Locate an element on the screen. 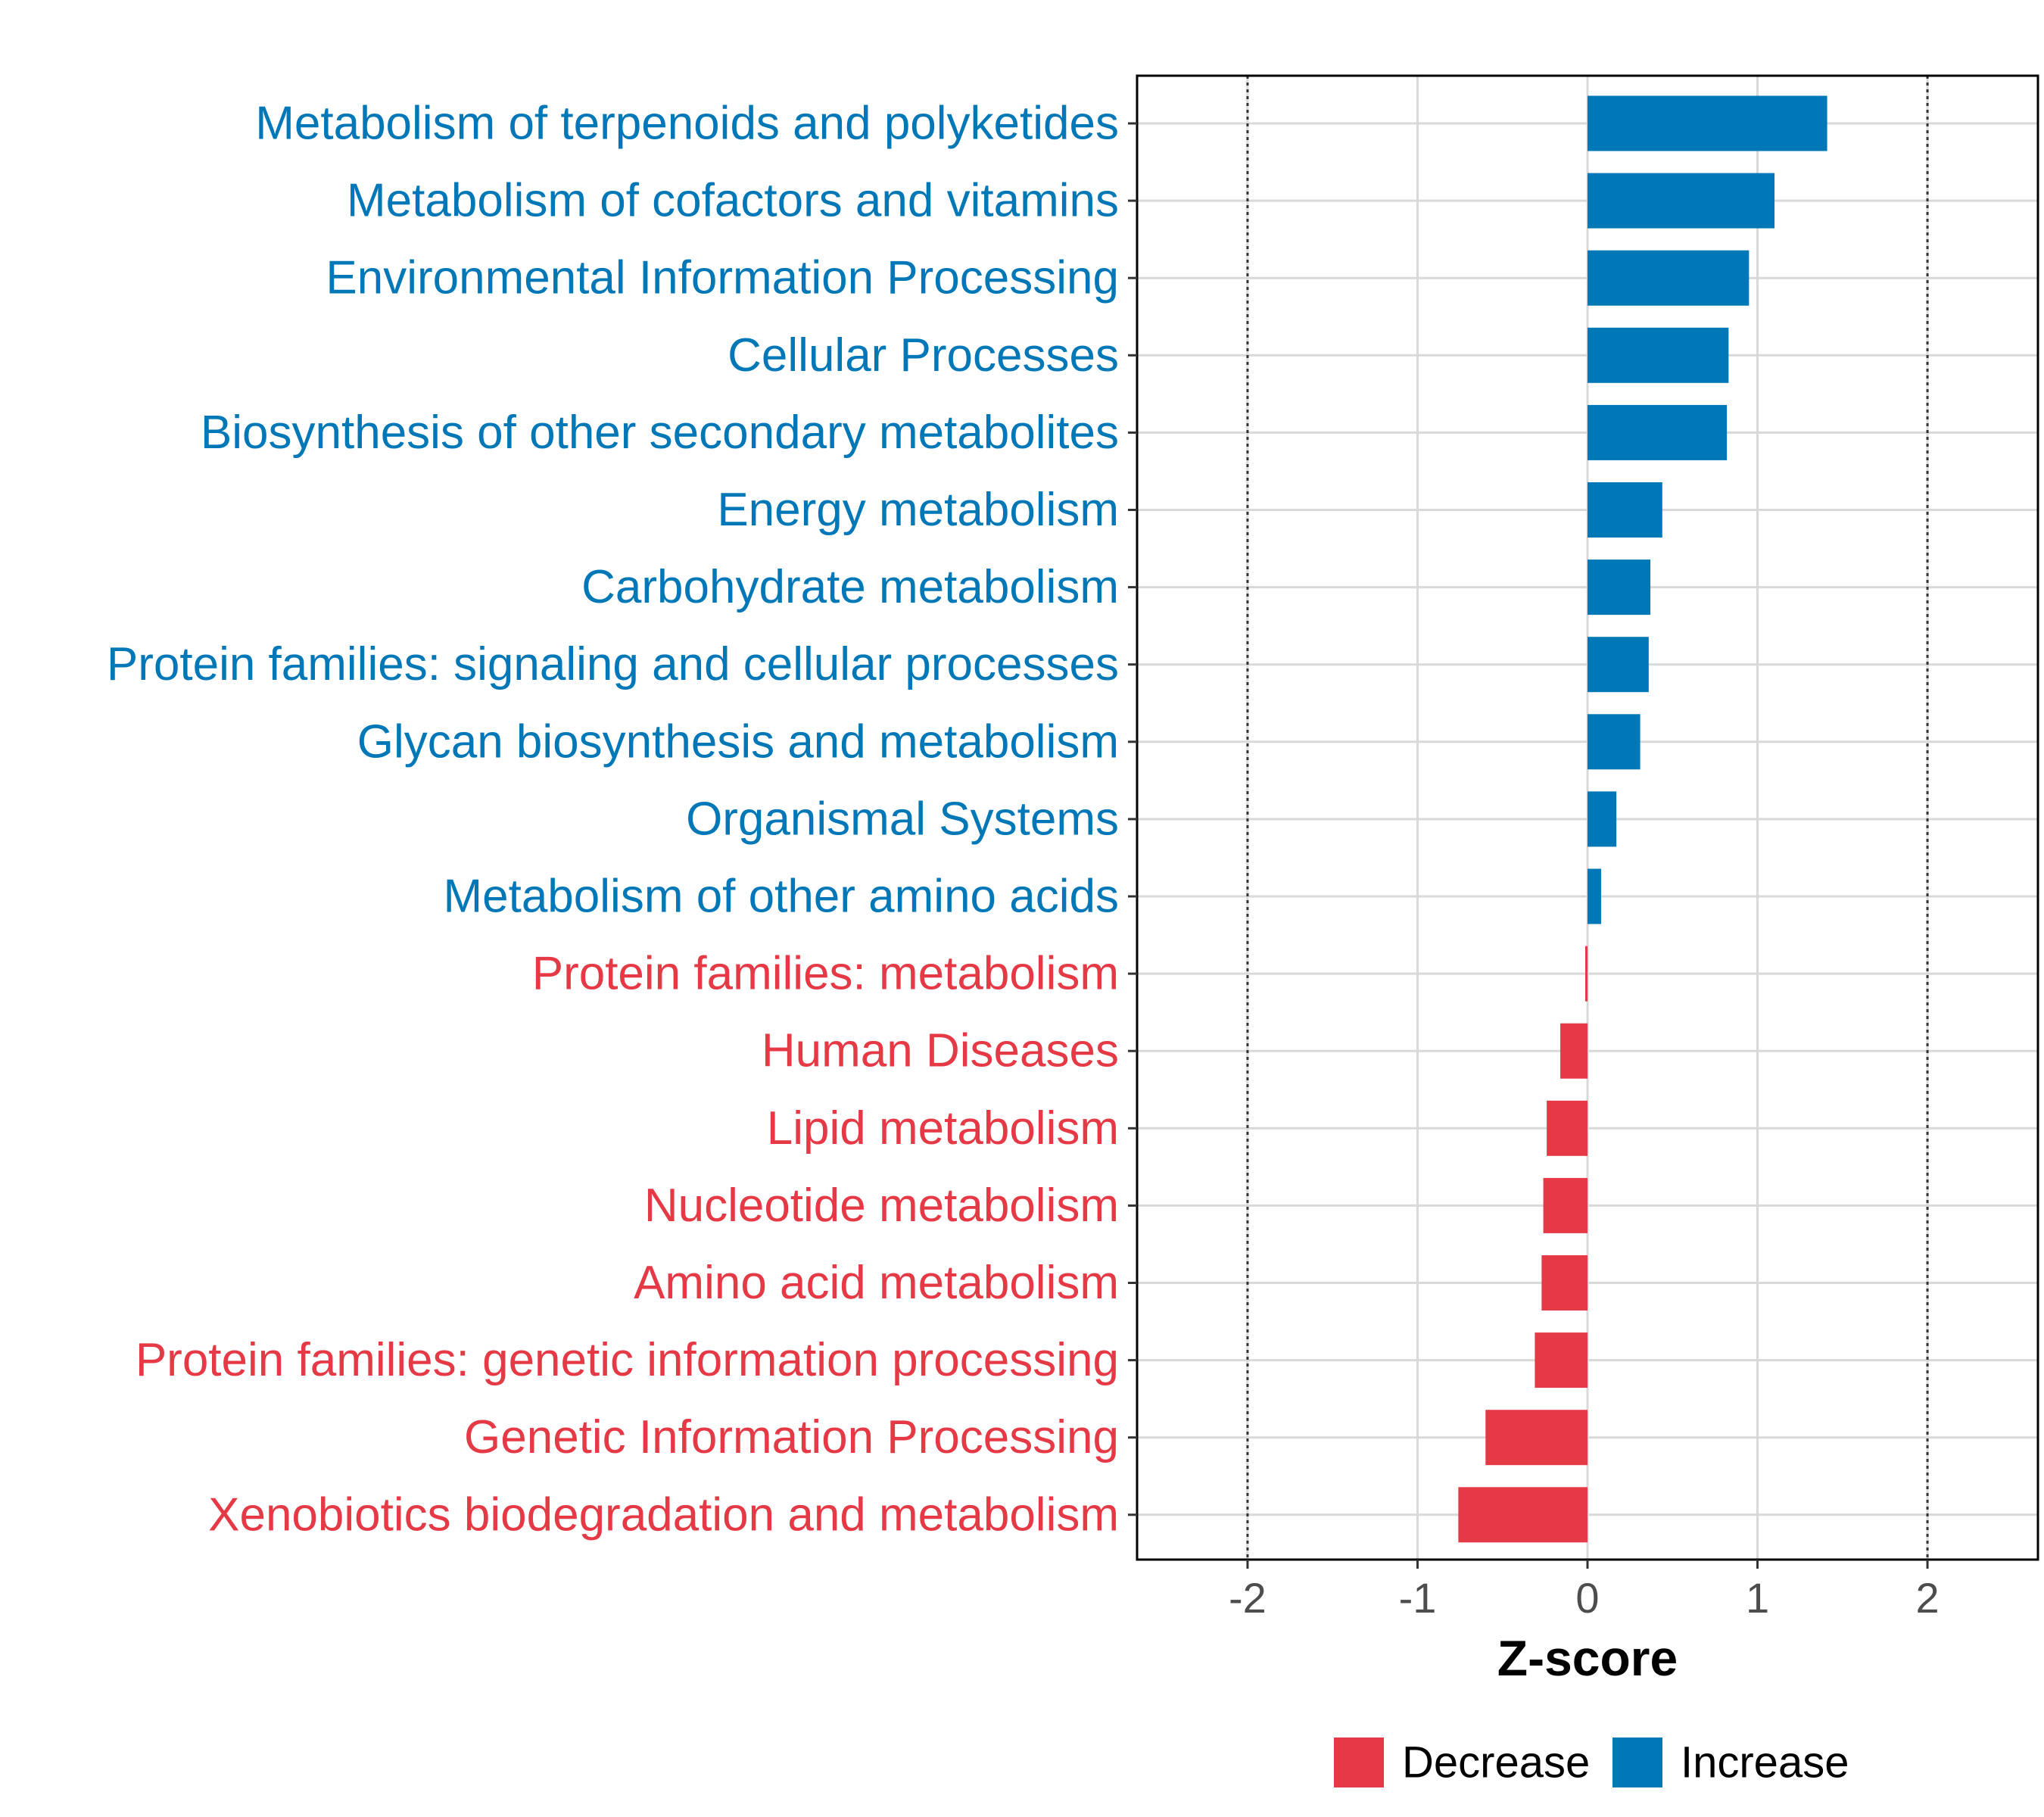  category-label: Environmental Information Processing is located at coordinates (722, 278).